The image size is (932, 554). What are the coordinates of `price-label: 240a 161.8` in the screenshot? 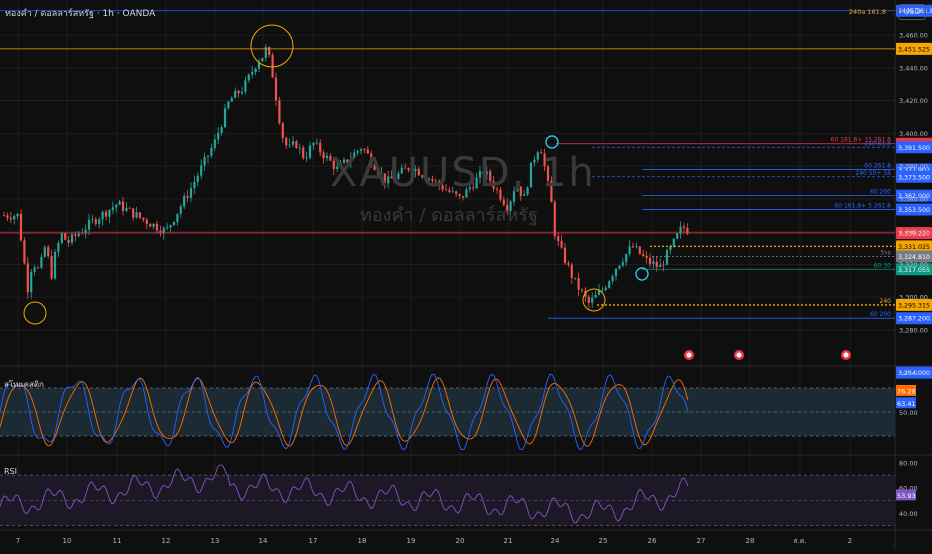 It's located at (915, 11).